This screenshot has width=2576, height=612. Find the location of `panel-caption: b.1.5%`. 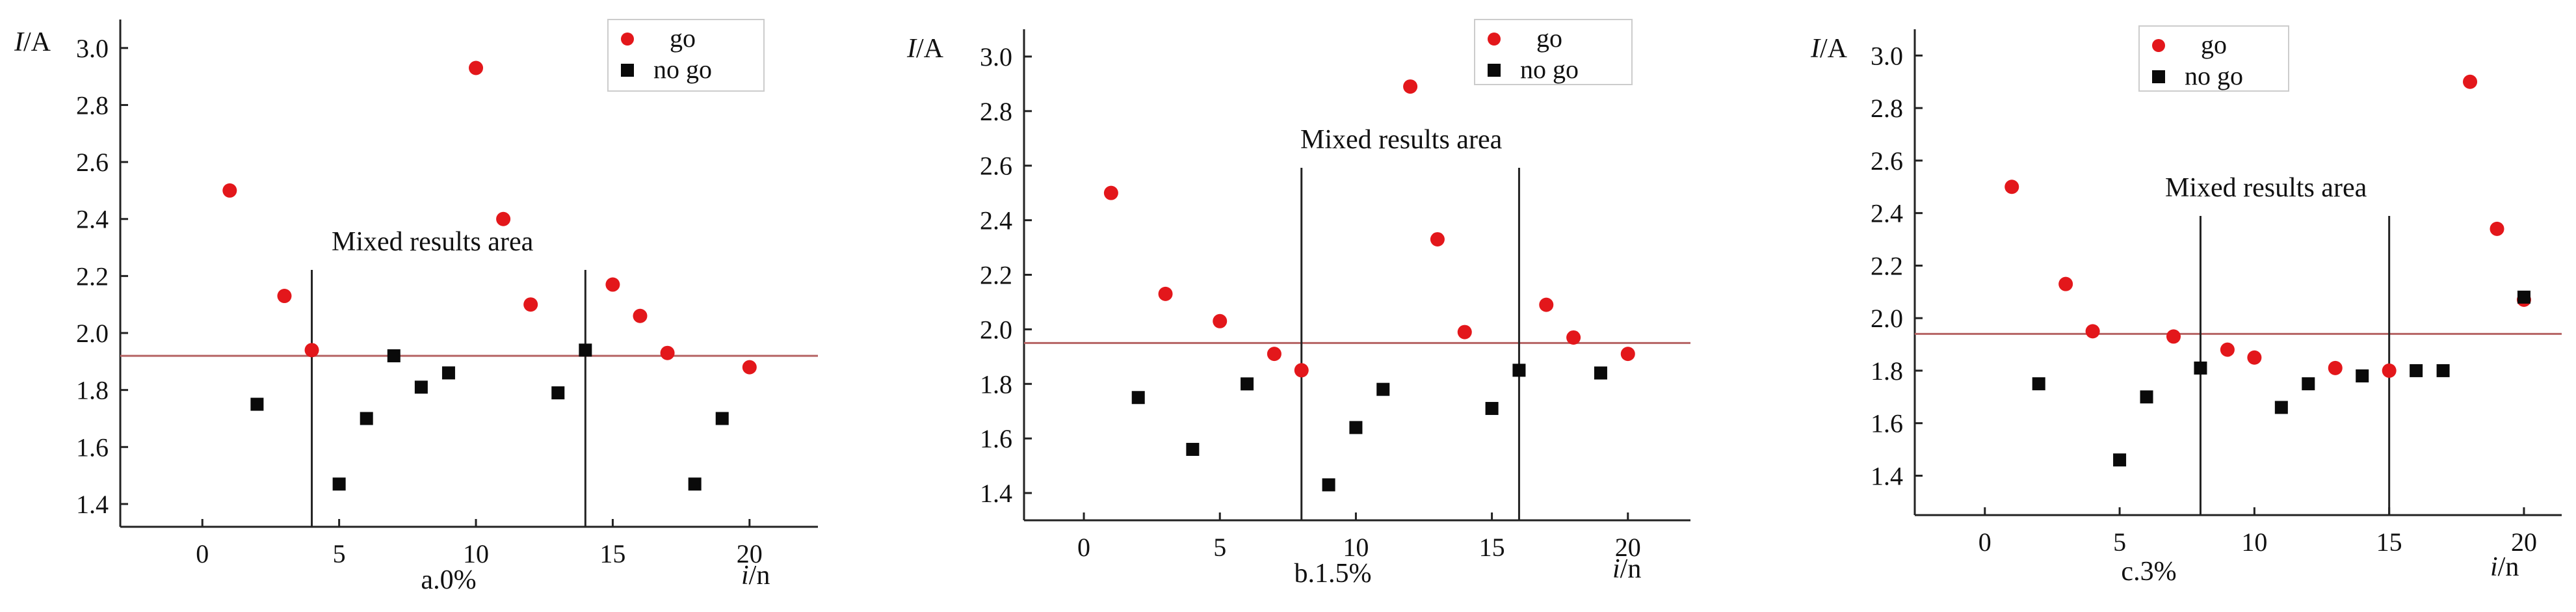

panel-caption: b.1.5% is located at coordinates (1333, 574).